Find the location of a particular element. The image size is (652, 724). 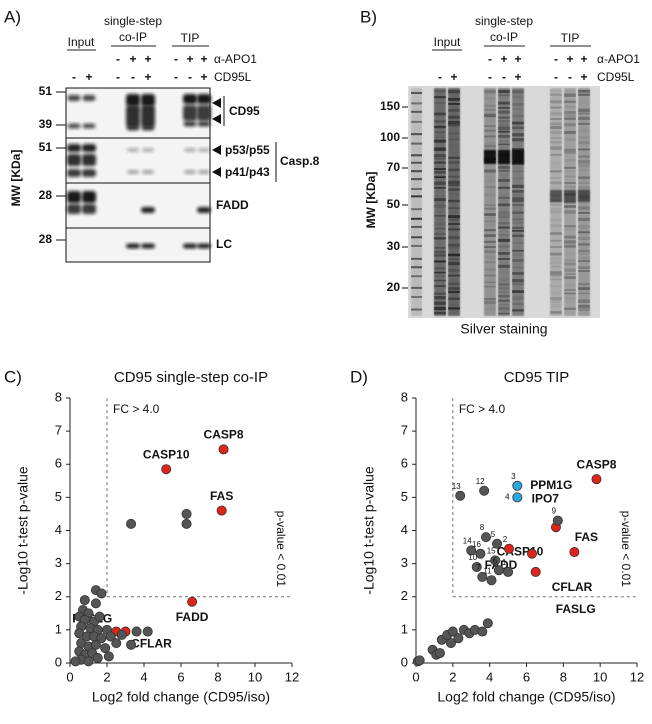

point-id: 10 is located at coordinates (472, 557).